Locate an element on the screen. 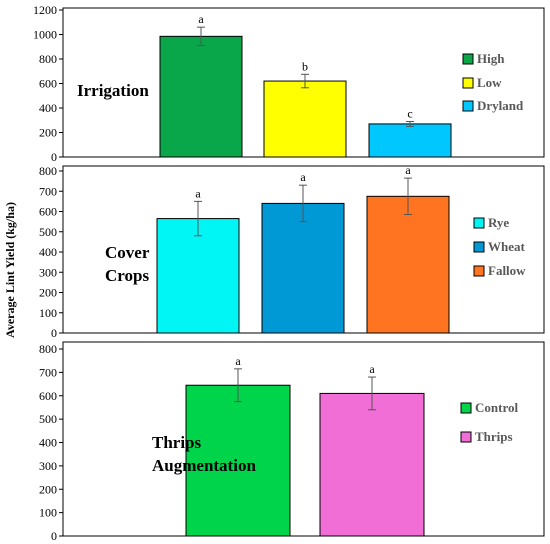 The height and width of the screenshot is (544, 550). y-axis-label: Average Lint Yield (kg/ha) is located at coordinates (10, 270).